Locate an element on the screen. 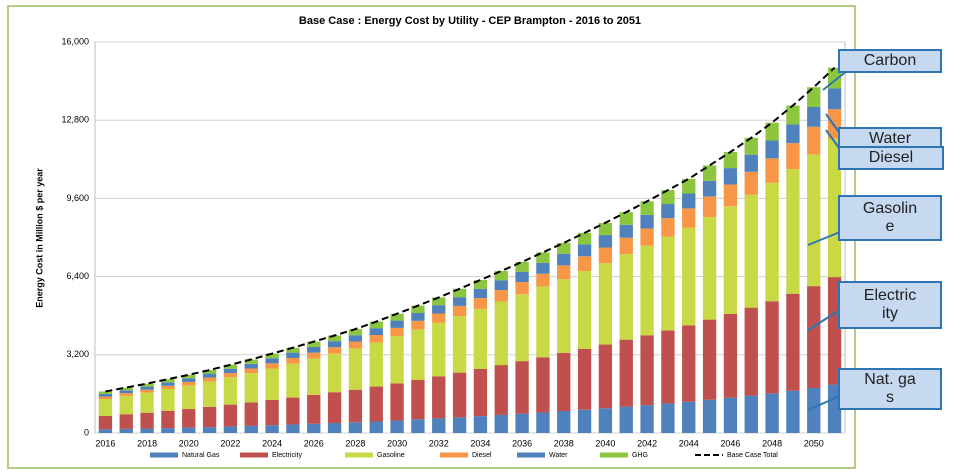  legend-label: Diesel is located at coordinates (482, 455).